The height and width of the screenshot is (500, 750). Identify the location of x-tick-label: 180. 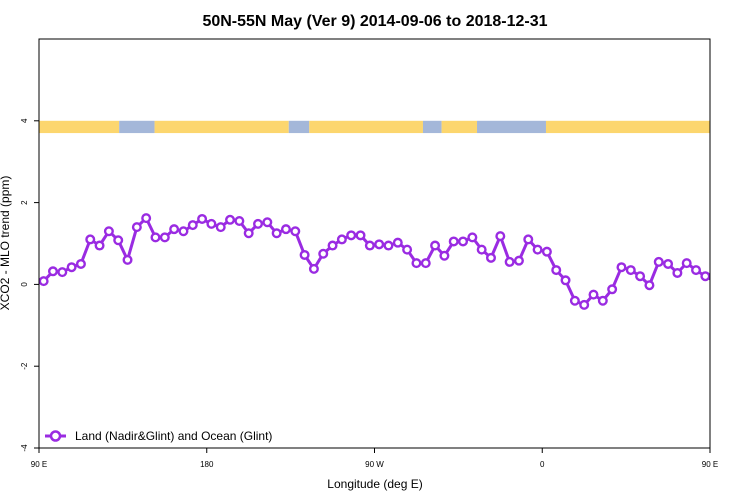
(207, 464).